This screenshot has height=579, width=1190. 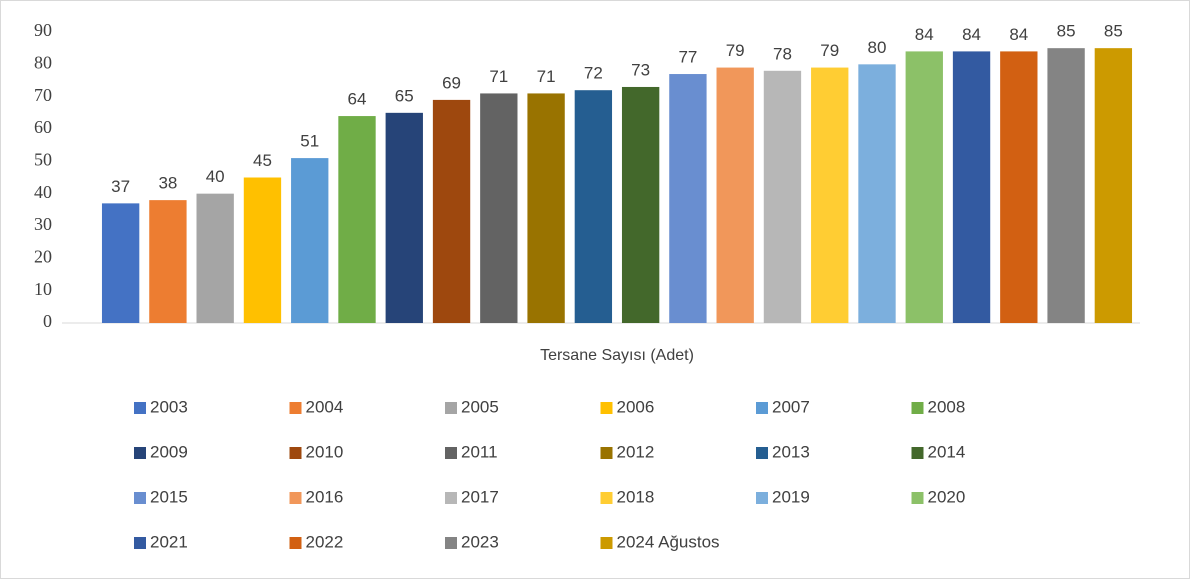 I want to click on legend-label: 2017, so click(x=480, y=496).